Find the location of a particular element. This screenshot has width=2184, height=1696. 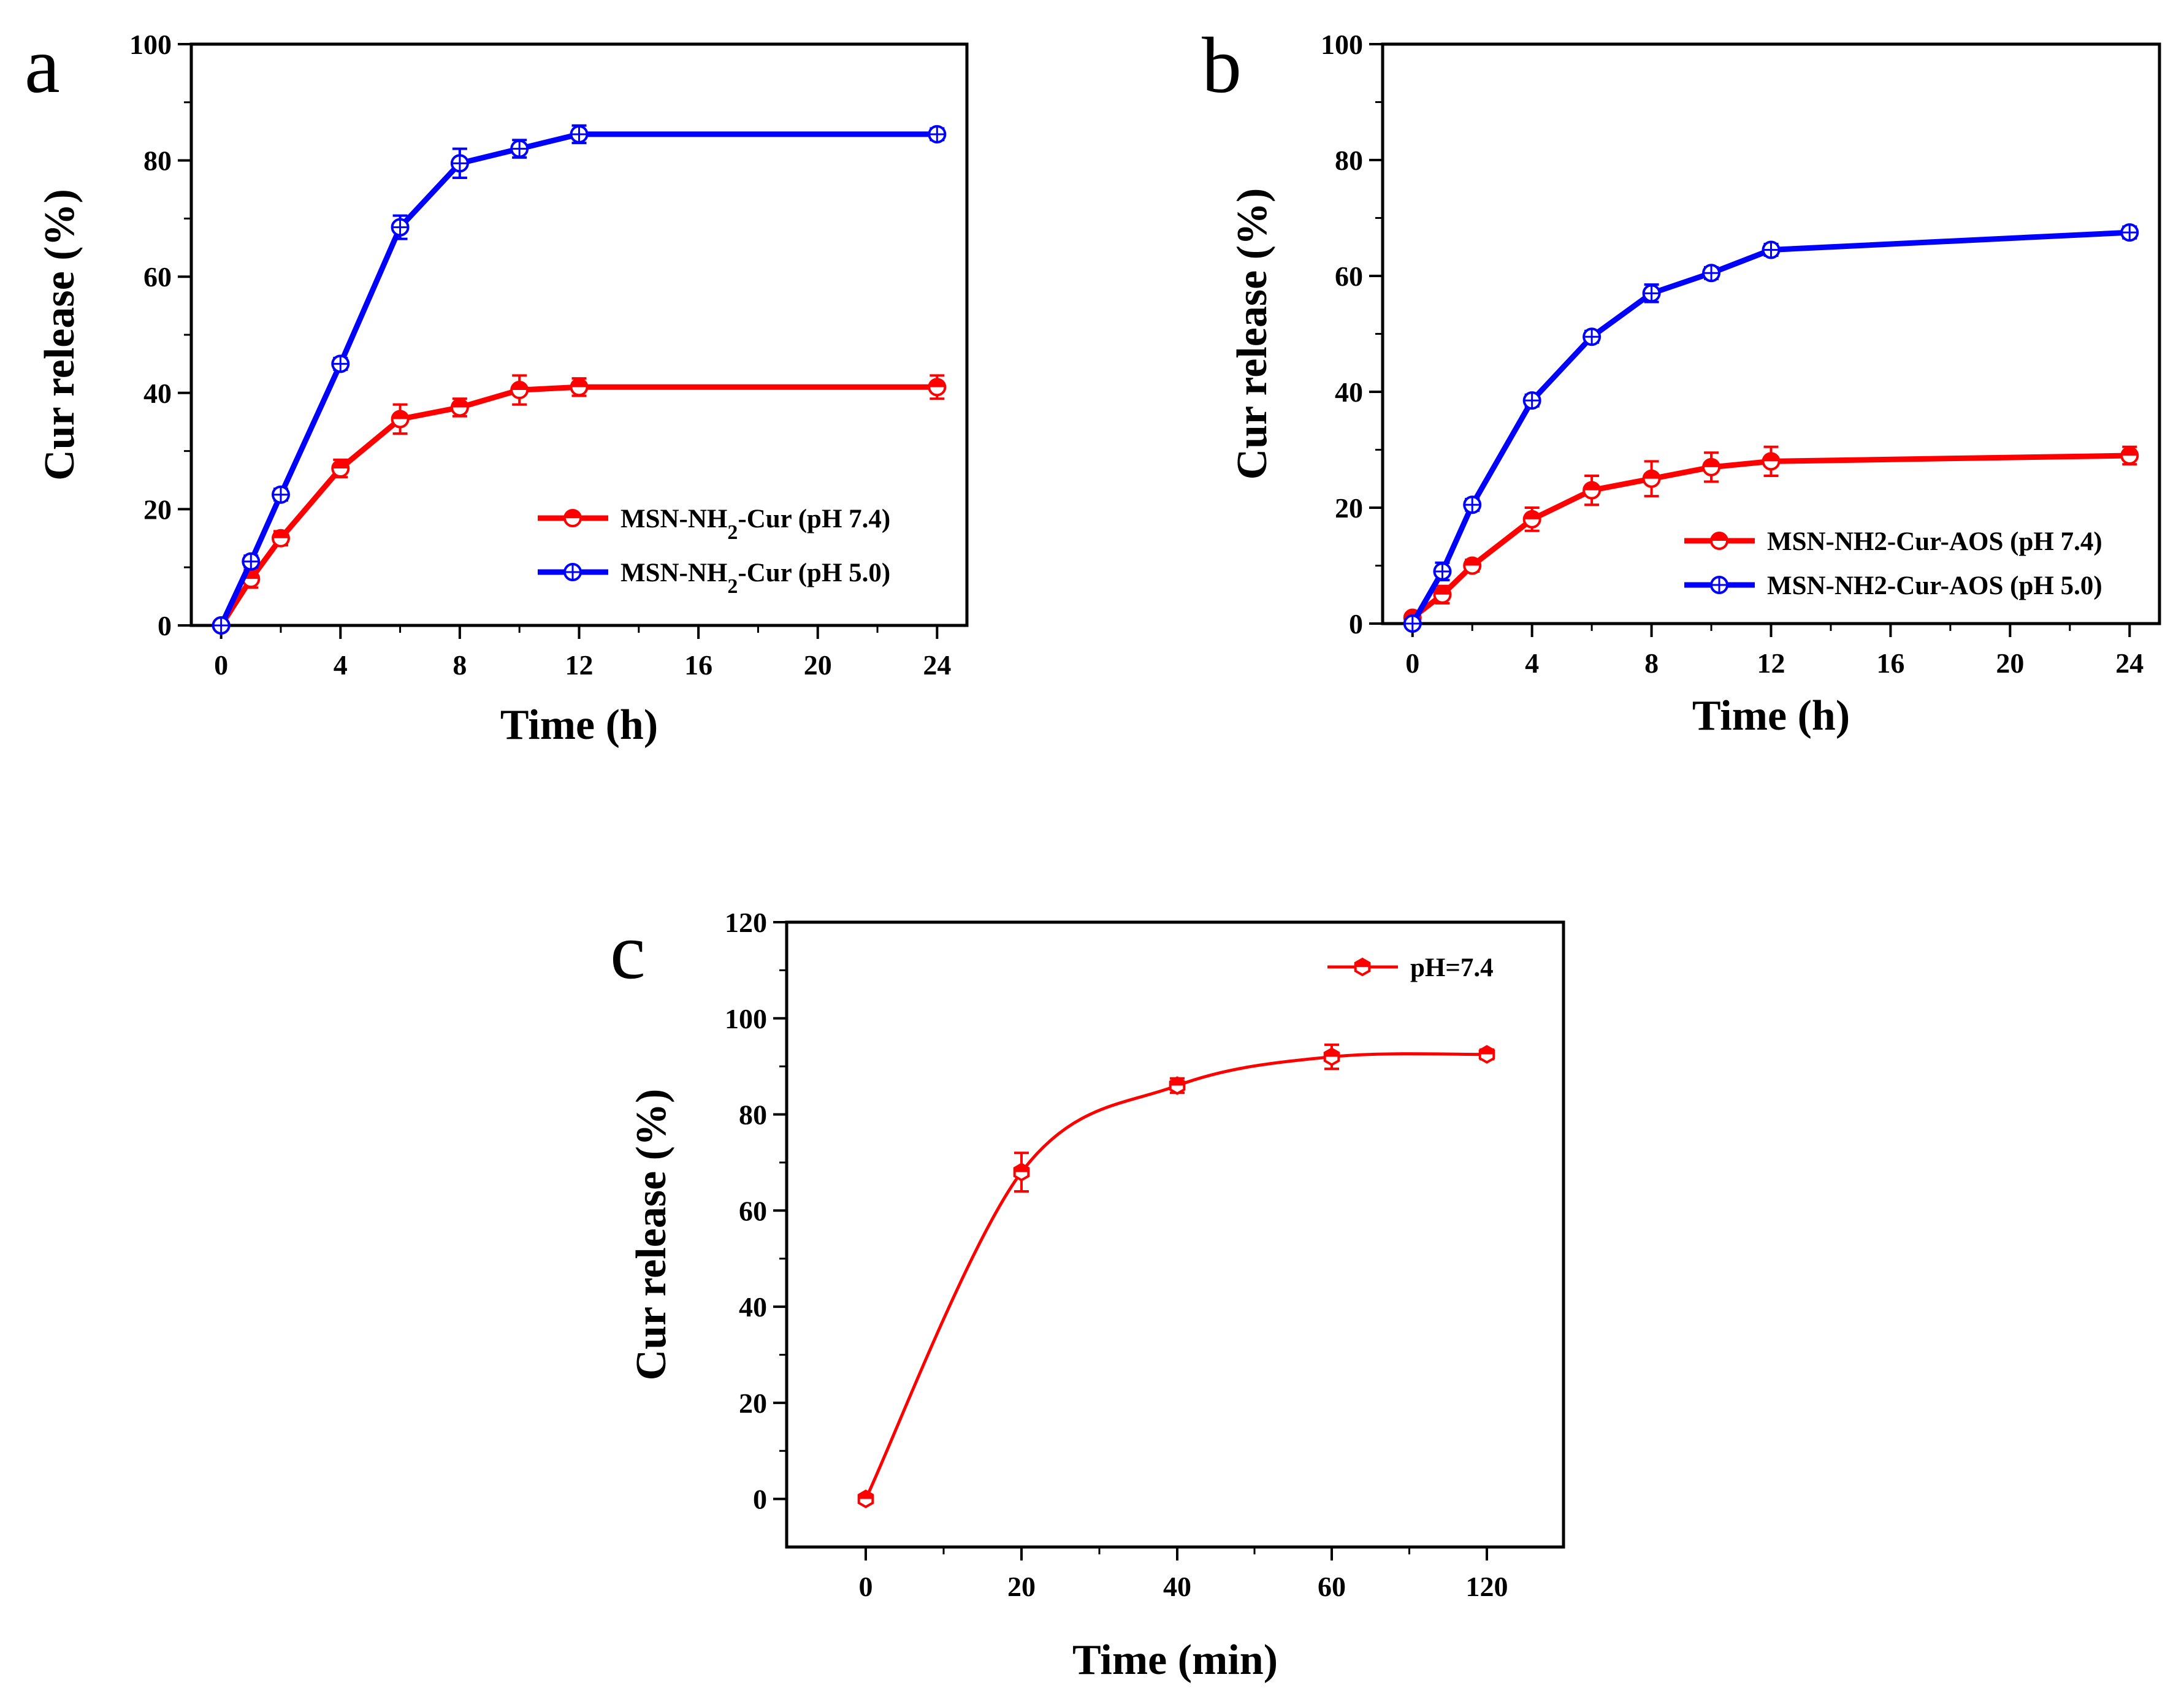

y-tick-label: 20 is located at coordinates (1349, 508).